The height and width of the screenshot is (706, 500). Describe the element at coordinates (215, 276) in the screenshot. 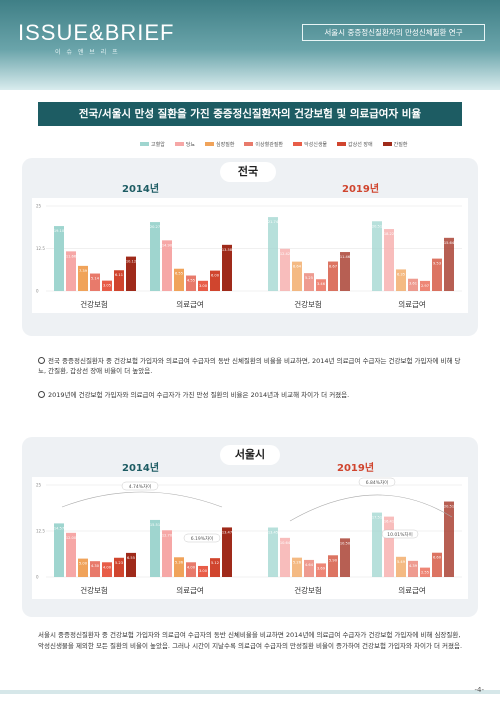

I see `bar-value-label: 6.00` at that location.